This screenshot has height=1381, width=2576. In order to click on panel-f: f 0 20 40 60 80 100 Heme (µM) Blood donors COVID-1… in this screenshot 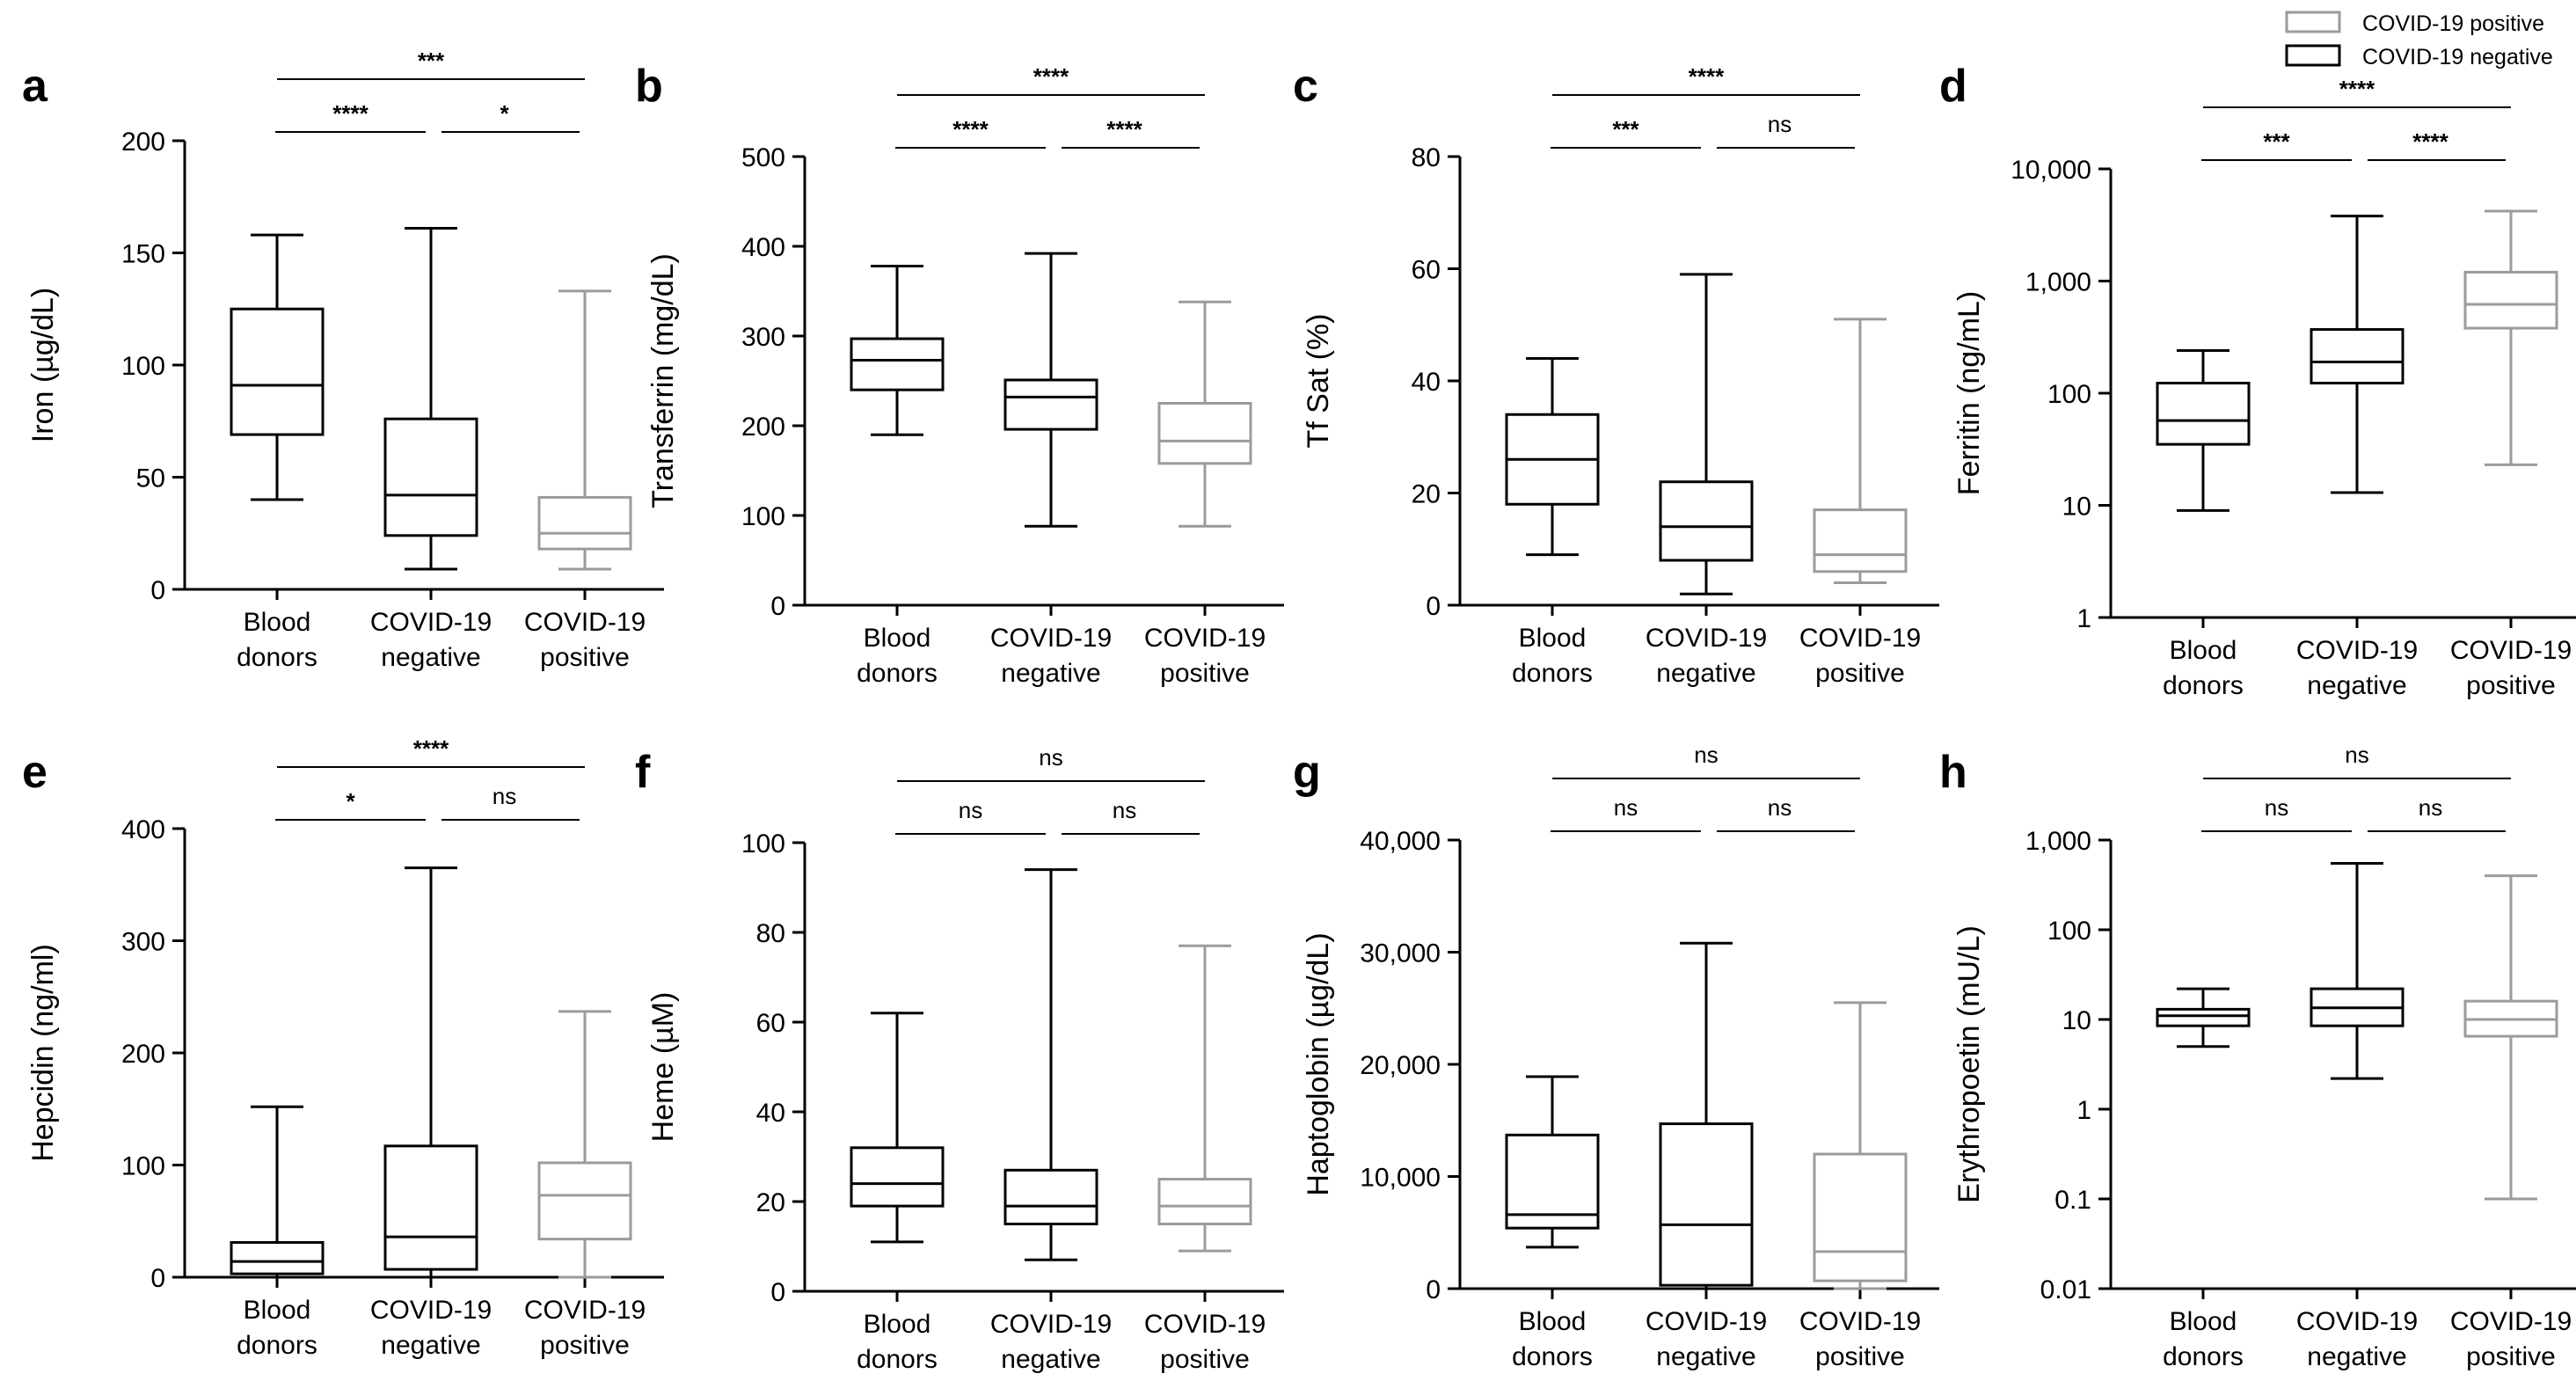, I will do `click(960, 1059)`.